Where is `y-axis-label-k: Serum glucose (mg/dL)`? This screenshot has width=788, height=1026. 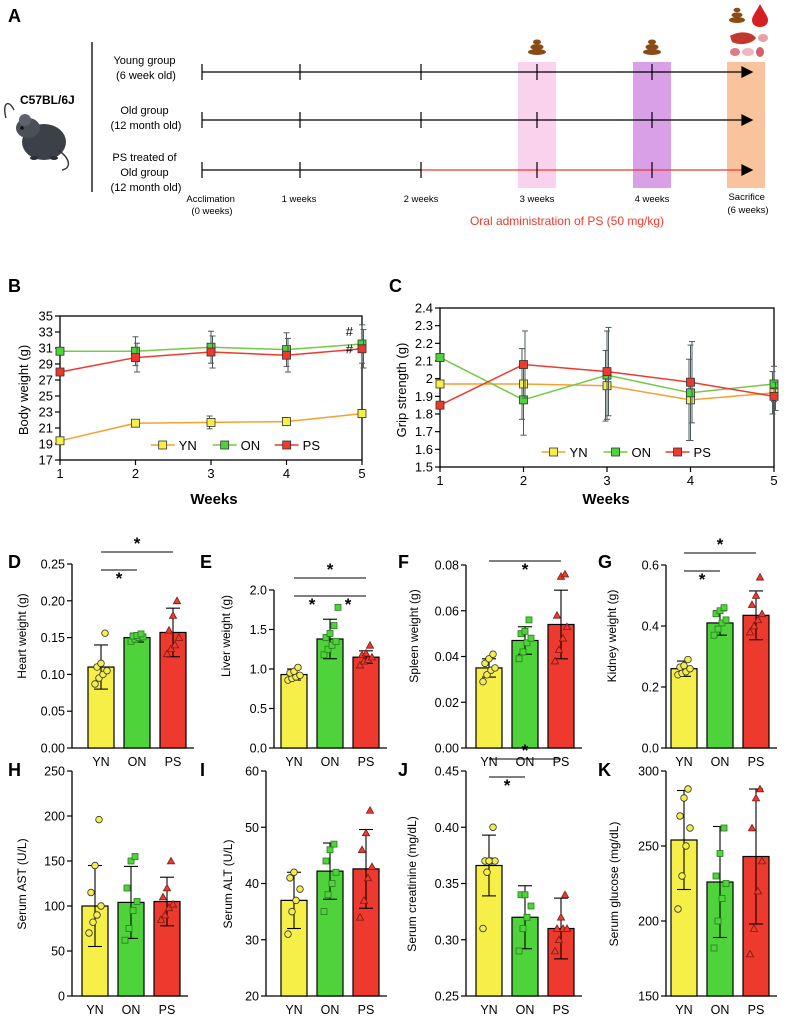 y-axis-label-k: Serum glucose (mg/dL) is located at coordinates (614, 884).